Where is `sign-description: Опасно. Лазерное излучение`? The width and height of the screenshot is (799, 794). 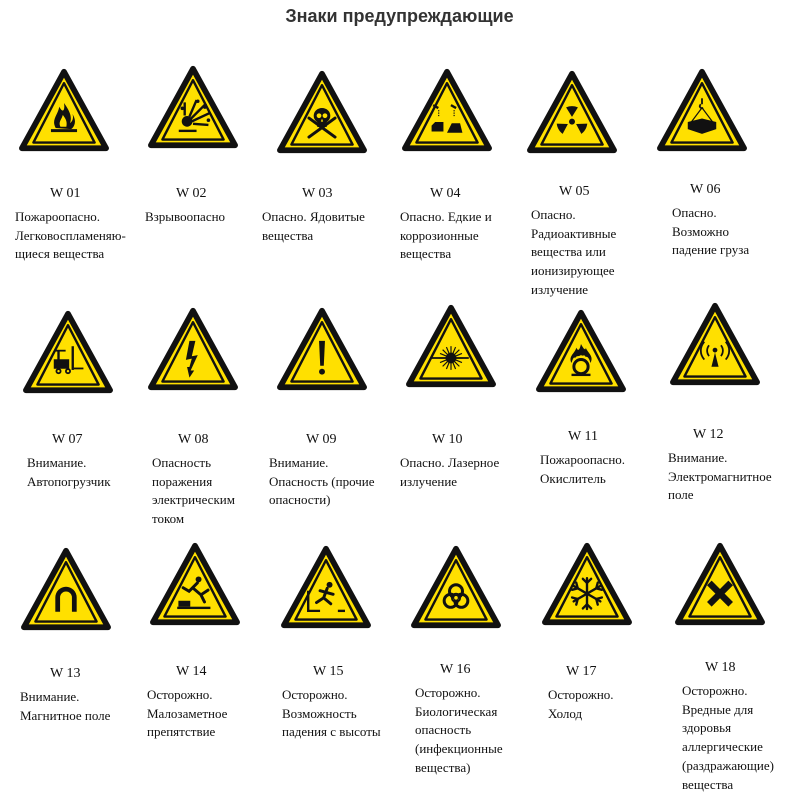
sign-description: Опасно. Лазерное излучение is located at coordinates (449, 472).